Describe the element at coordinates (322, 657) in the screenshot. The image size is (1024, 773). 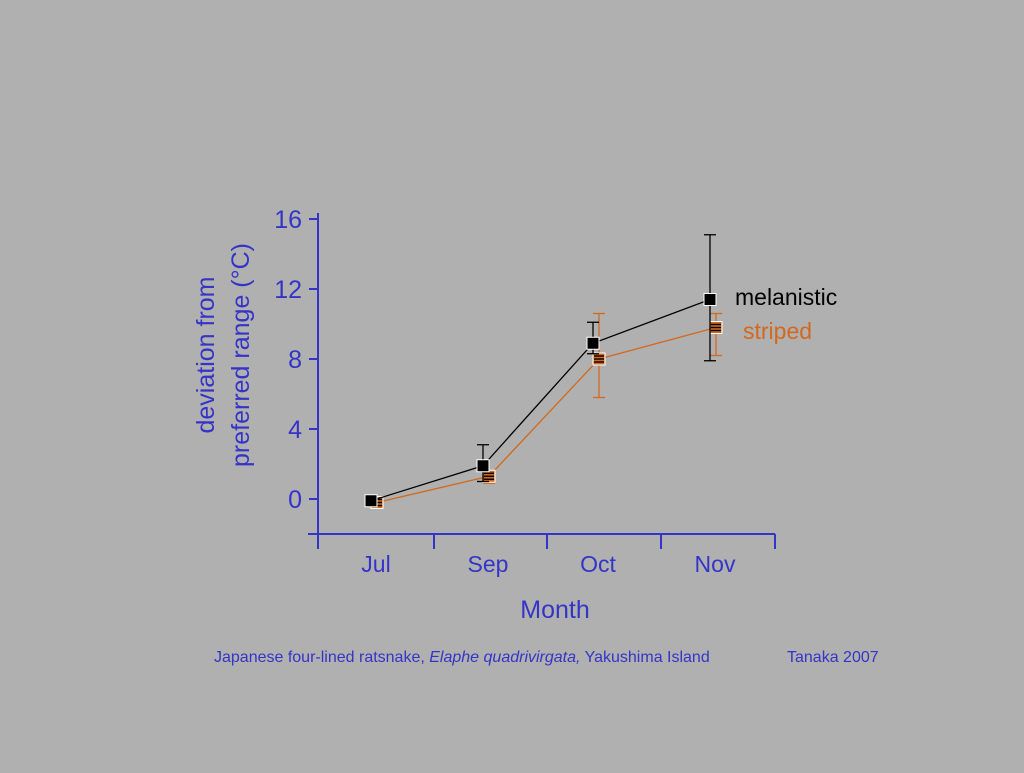
I see `caption-common-name: Japanese four-lined ratsnake,` at that location.